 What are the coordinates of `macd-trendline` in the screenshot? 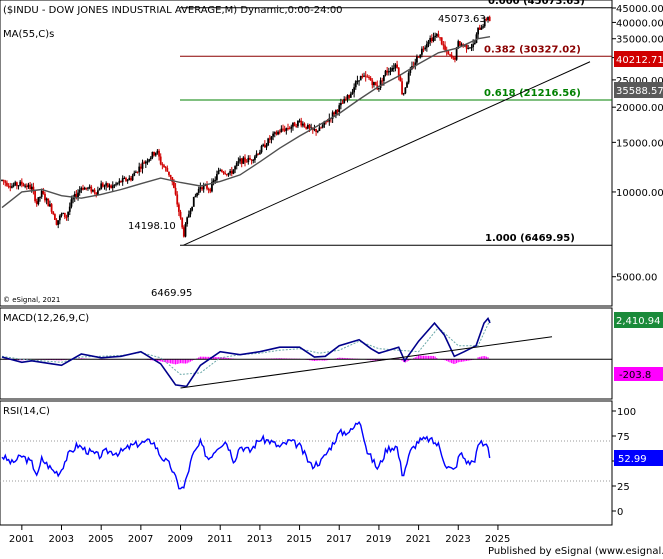 It's located at (366, 362).